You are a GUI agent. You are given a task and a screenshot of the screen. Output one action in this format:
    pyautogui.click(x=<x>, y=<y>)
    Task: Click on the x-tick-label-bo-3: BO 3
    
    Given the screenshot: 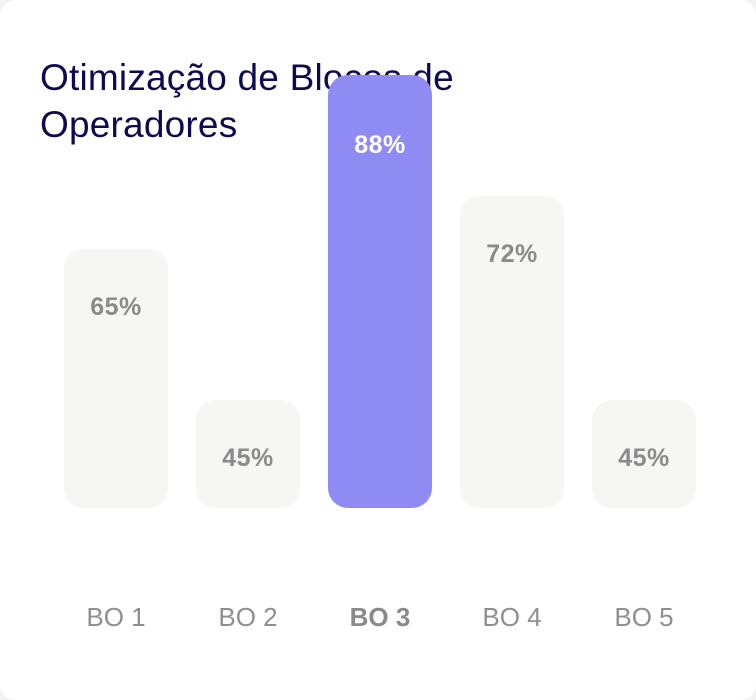 What is the action you would take?
    pyautogui.click(x=380, y=617)
    